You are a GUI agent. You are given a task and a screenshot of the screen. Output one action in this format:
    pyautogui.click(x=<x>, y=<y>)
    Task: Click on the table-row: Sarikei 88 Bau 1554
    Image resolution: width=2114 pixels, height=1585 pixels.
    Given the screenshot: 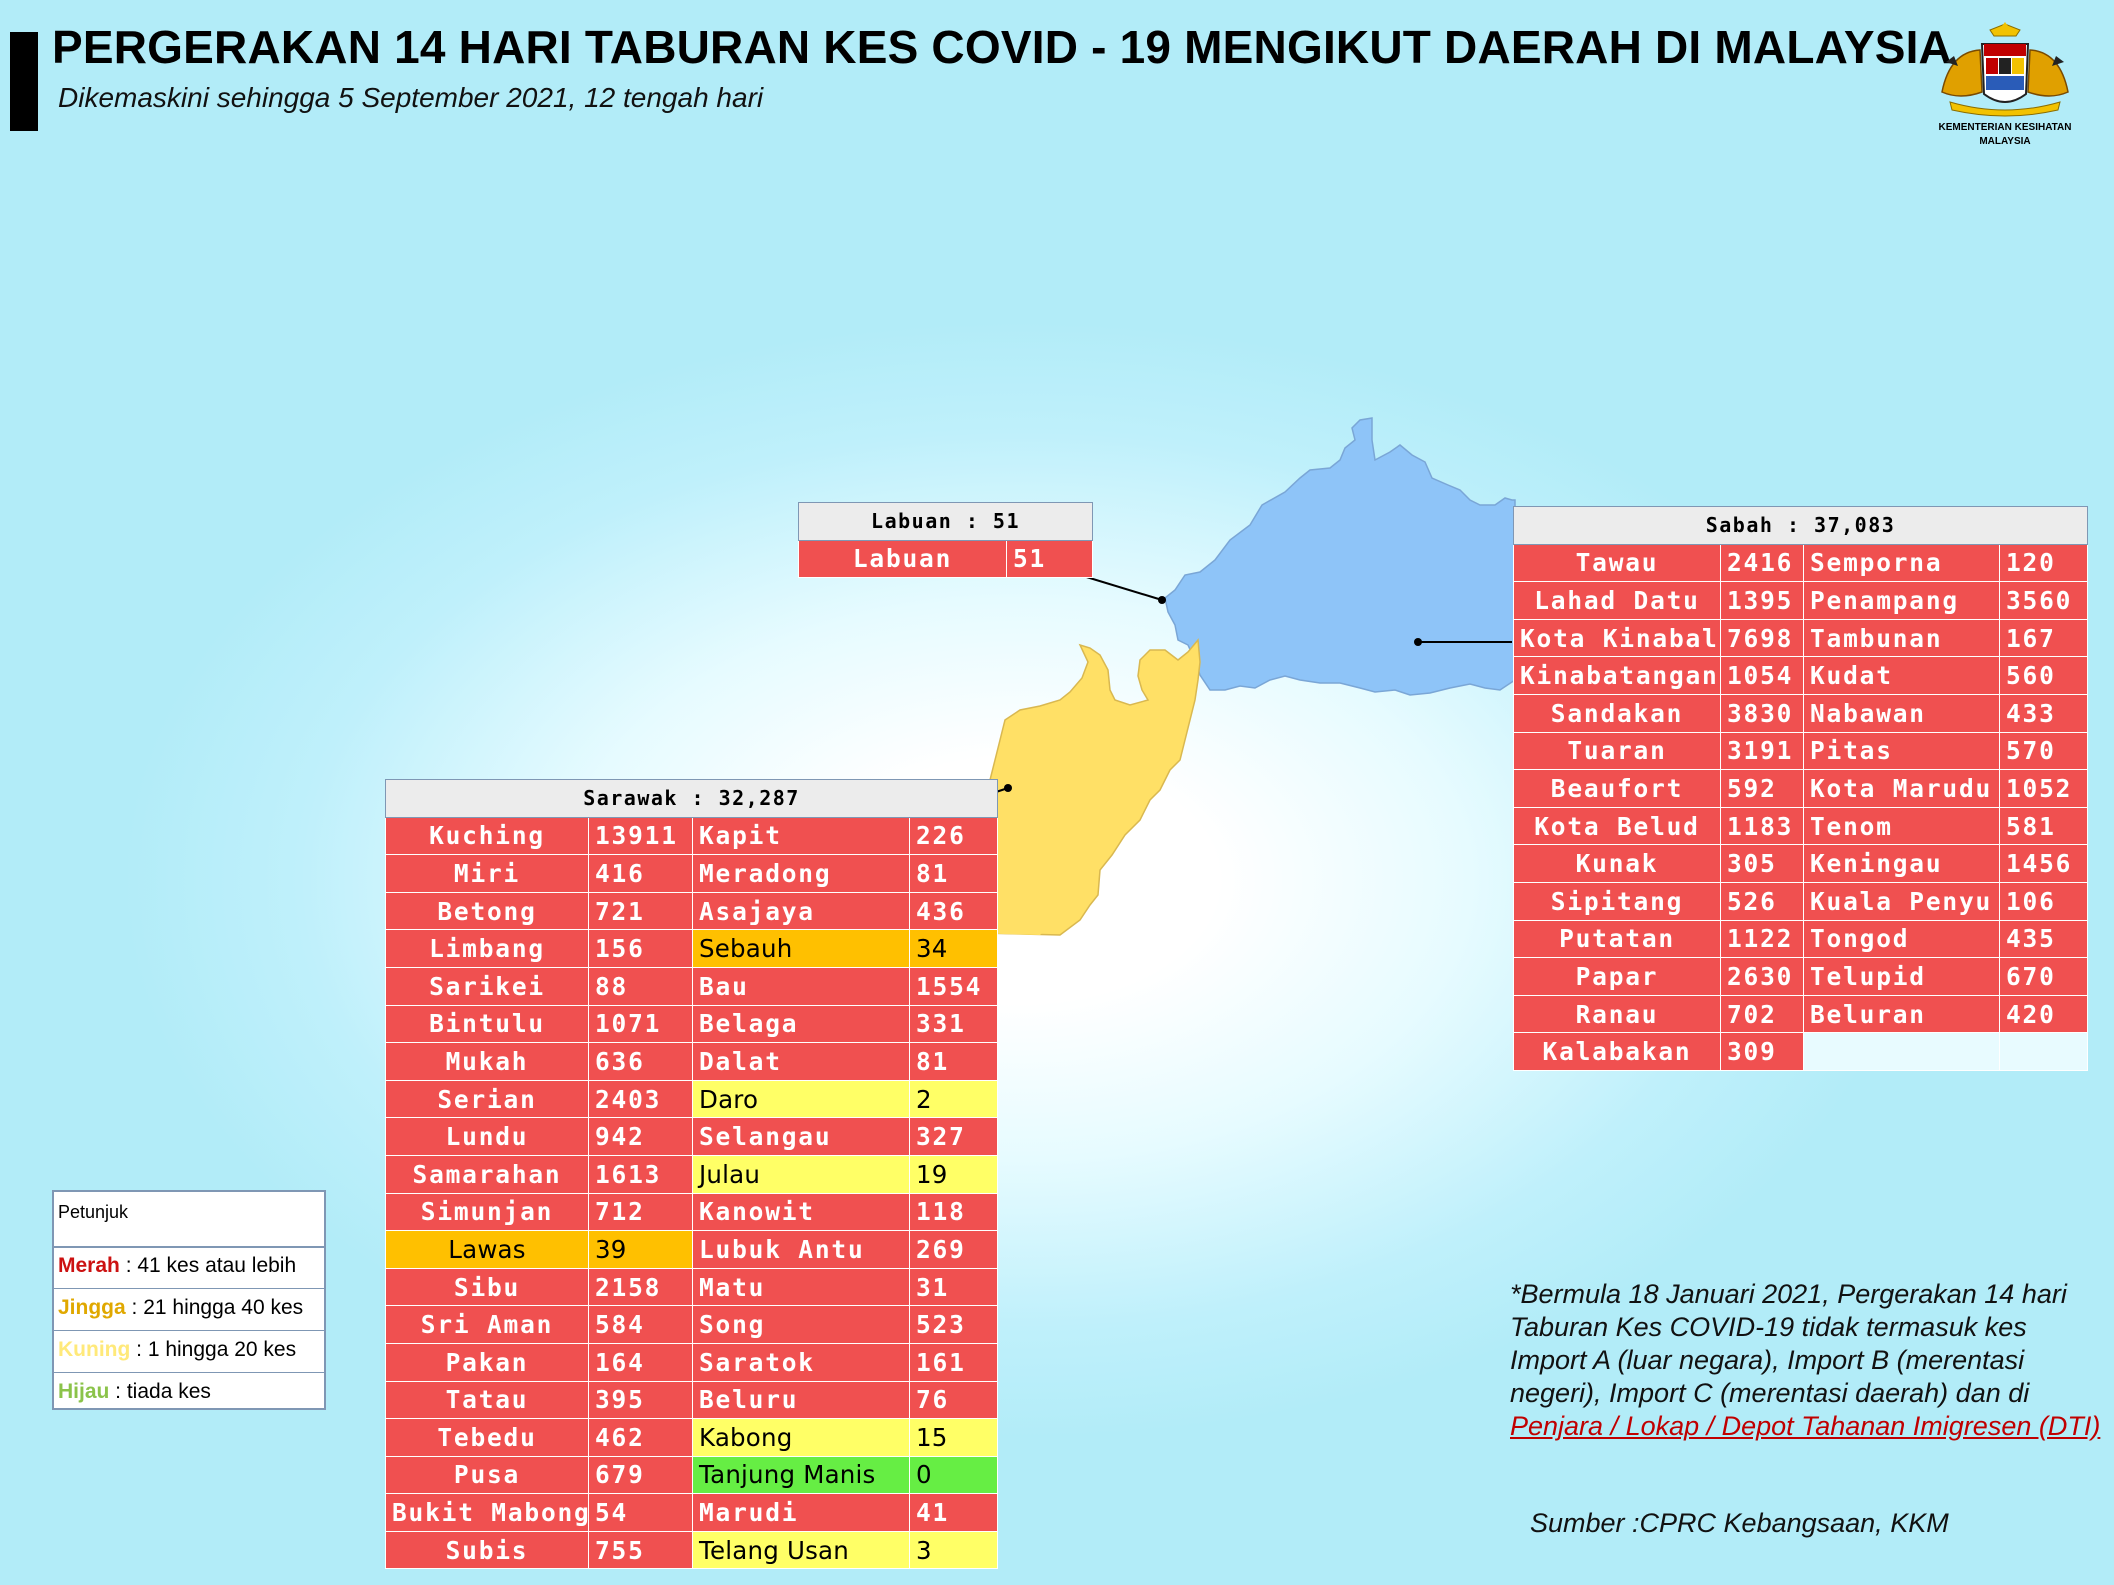 What is the action you would take?
    pyautogui.click(x=692, y=986)
    